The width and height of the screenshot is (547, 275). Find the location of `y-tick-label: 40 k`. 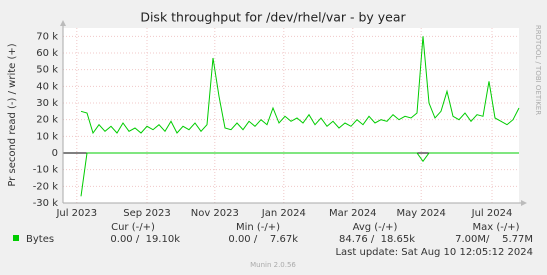

y-tick-label: 40 k is located at coordinates (47, 86).